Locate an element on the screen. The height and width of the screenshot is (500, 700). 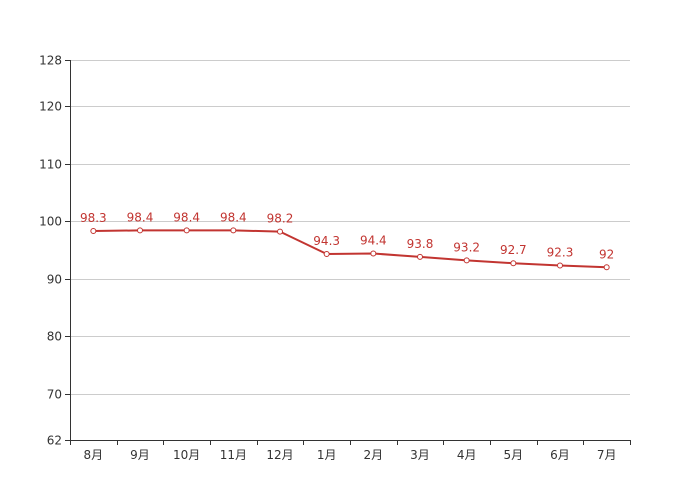
x-tick-label: 8月 is located at coordinates (94, 455).